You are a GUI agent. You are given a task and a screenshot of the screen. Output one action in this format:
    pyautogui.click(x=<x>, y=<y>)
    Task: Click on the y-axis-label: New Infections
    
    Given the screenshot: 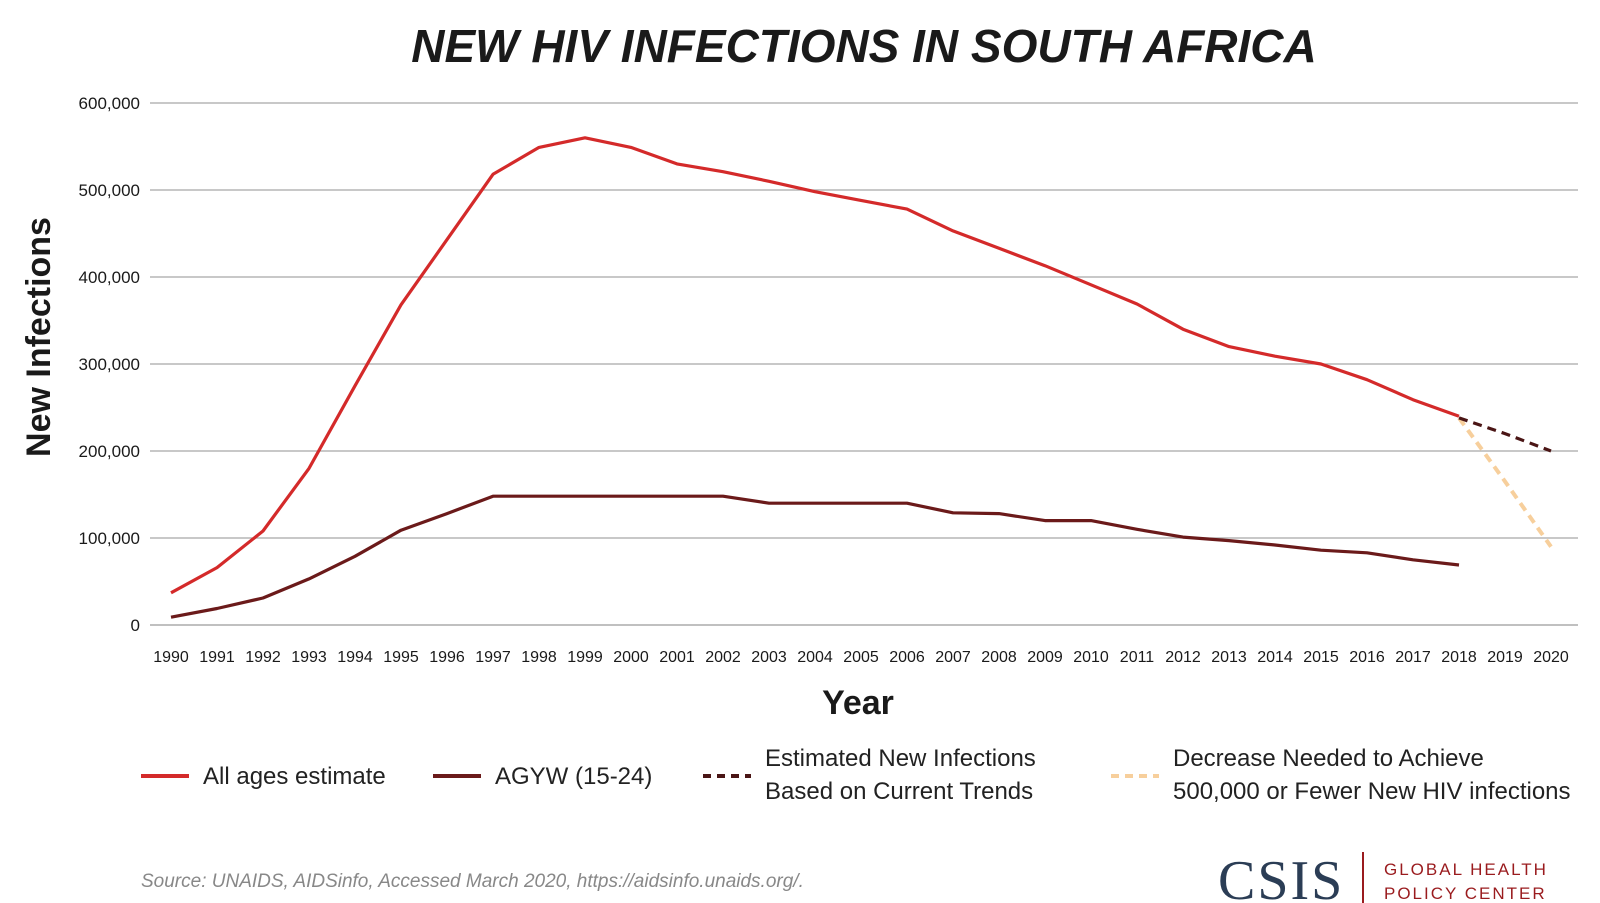 What is the action you would take?
    pyautogui.click(x=39, y=337)
    